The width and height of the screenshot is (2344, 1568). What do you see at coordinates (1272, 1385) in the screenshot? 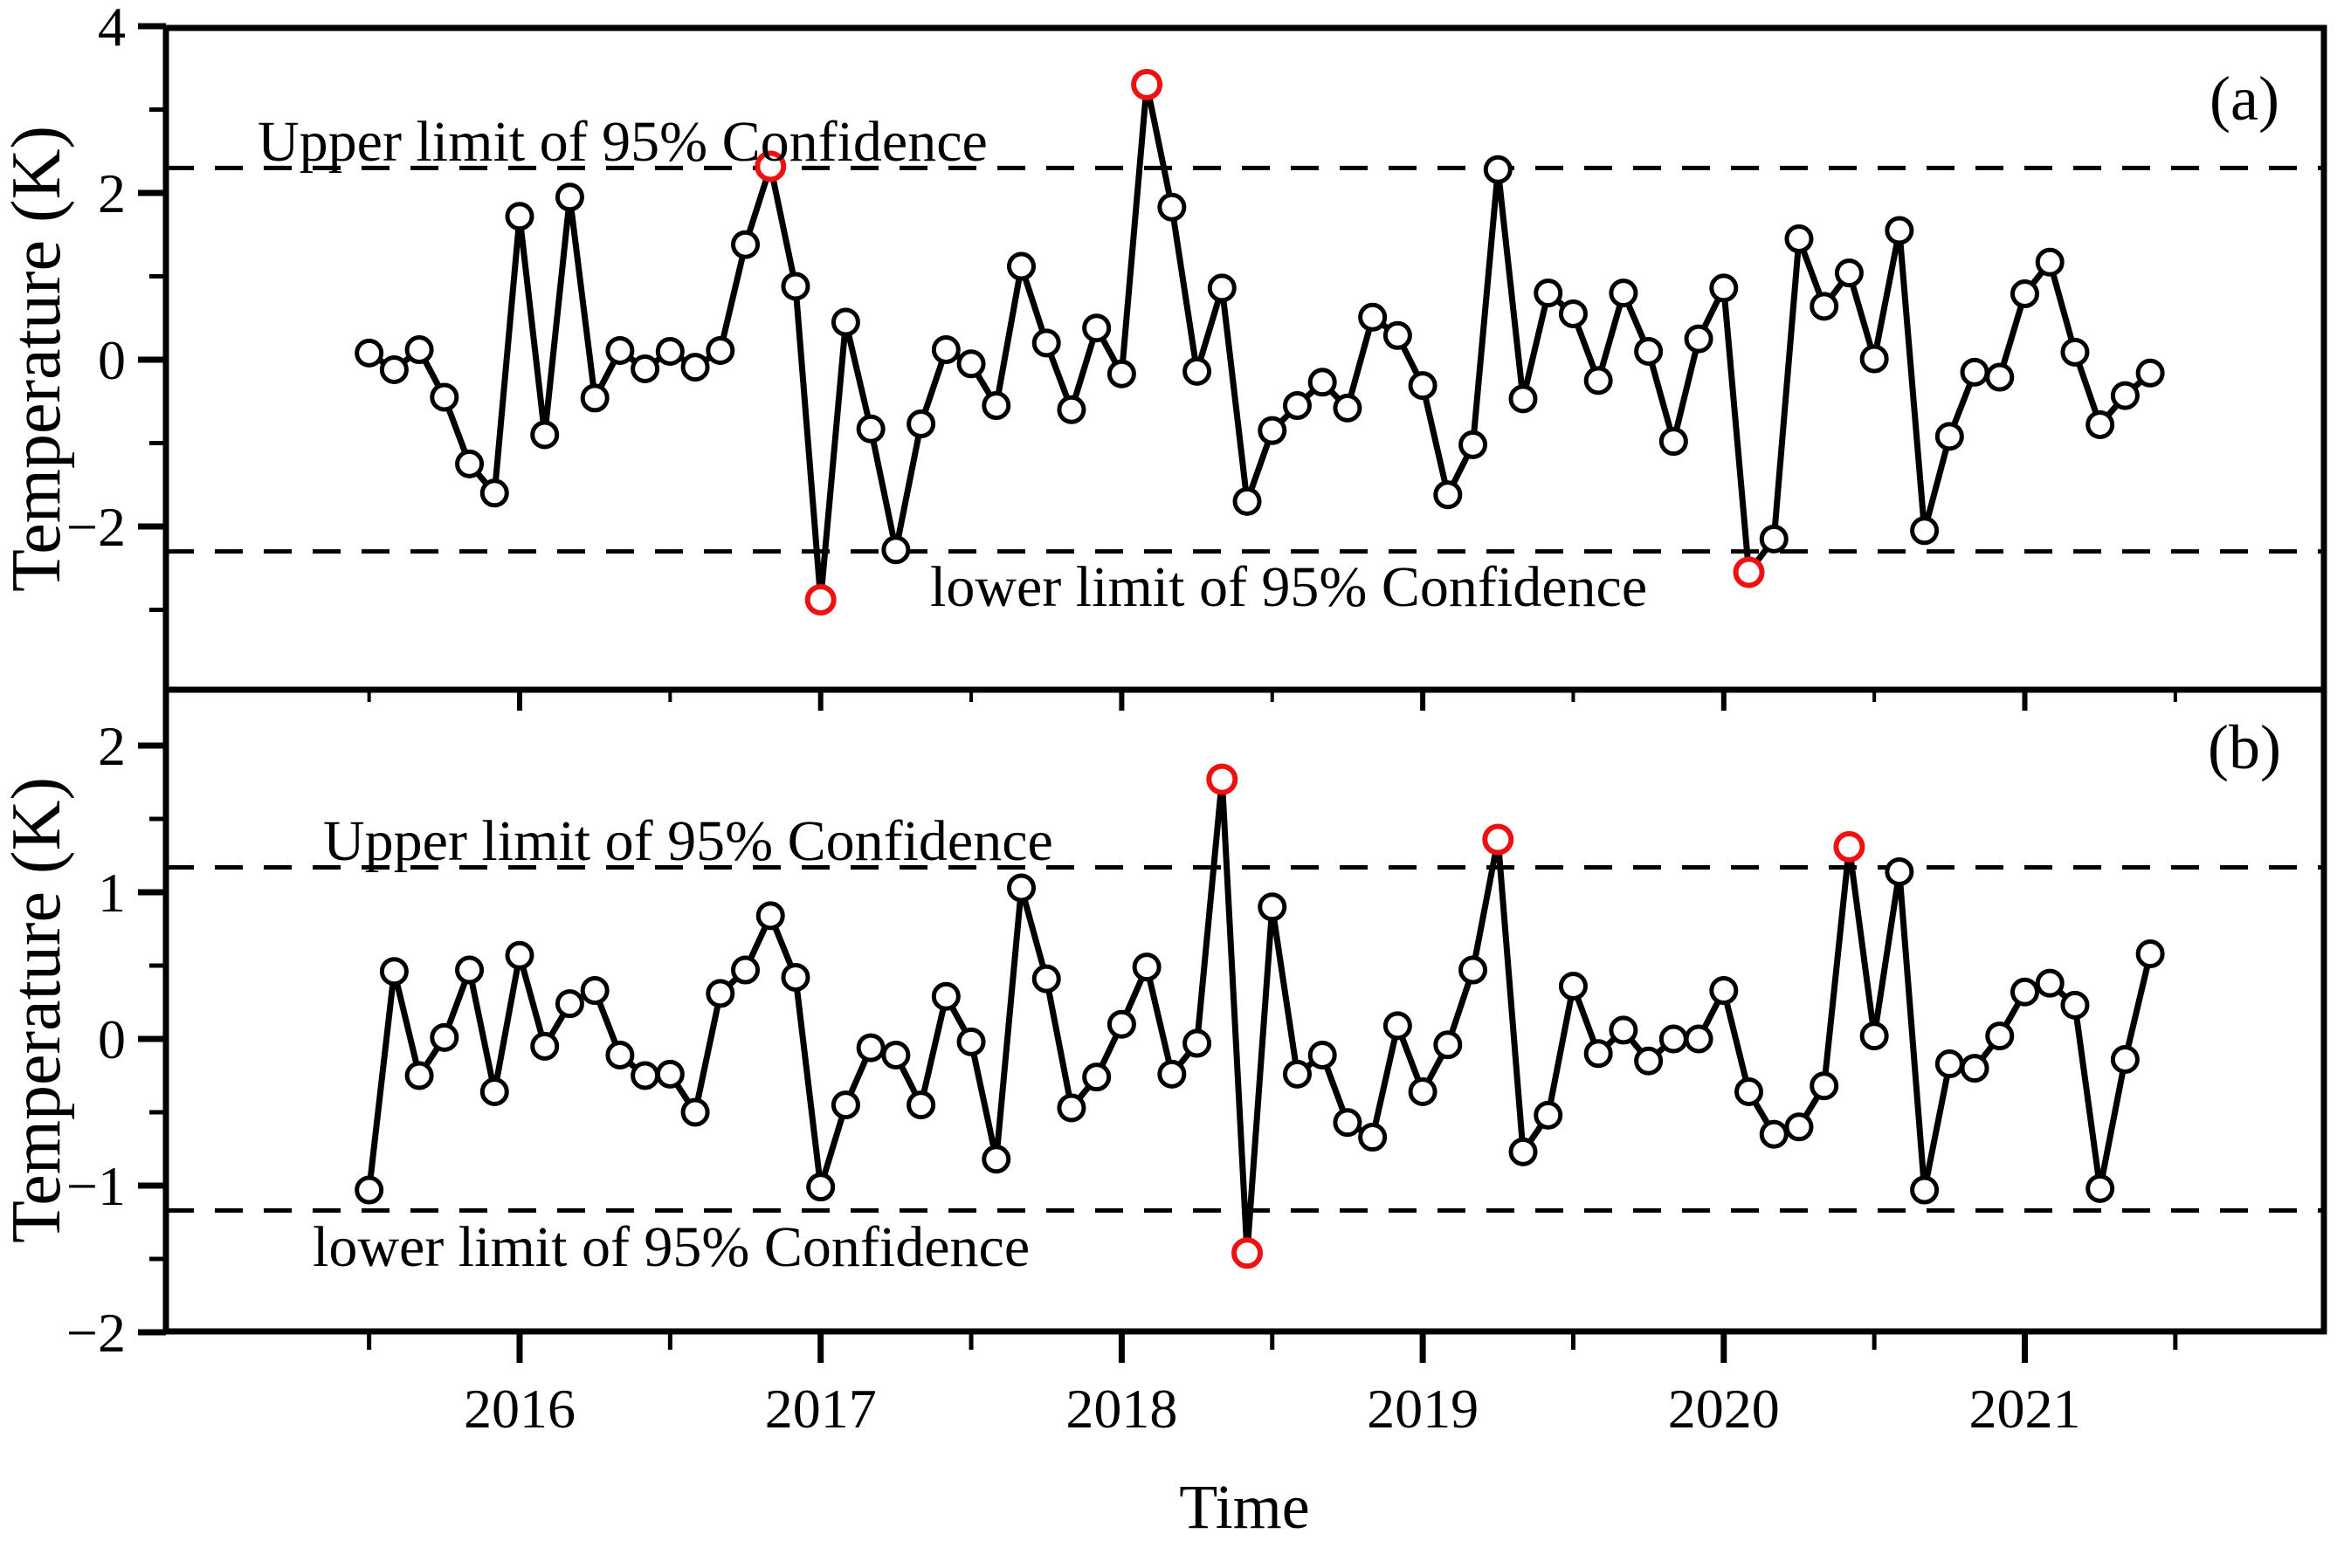
I see `x-axis: 2016 2017 2018 2019 2020 2021` at bounding box center [1272, 1385].